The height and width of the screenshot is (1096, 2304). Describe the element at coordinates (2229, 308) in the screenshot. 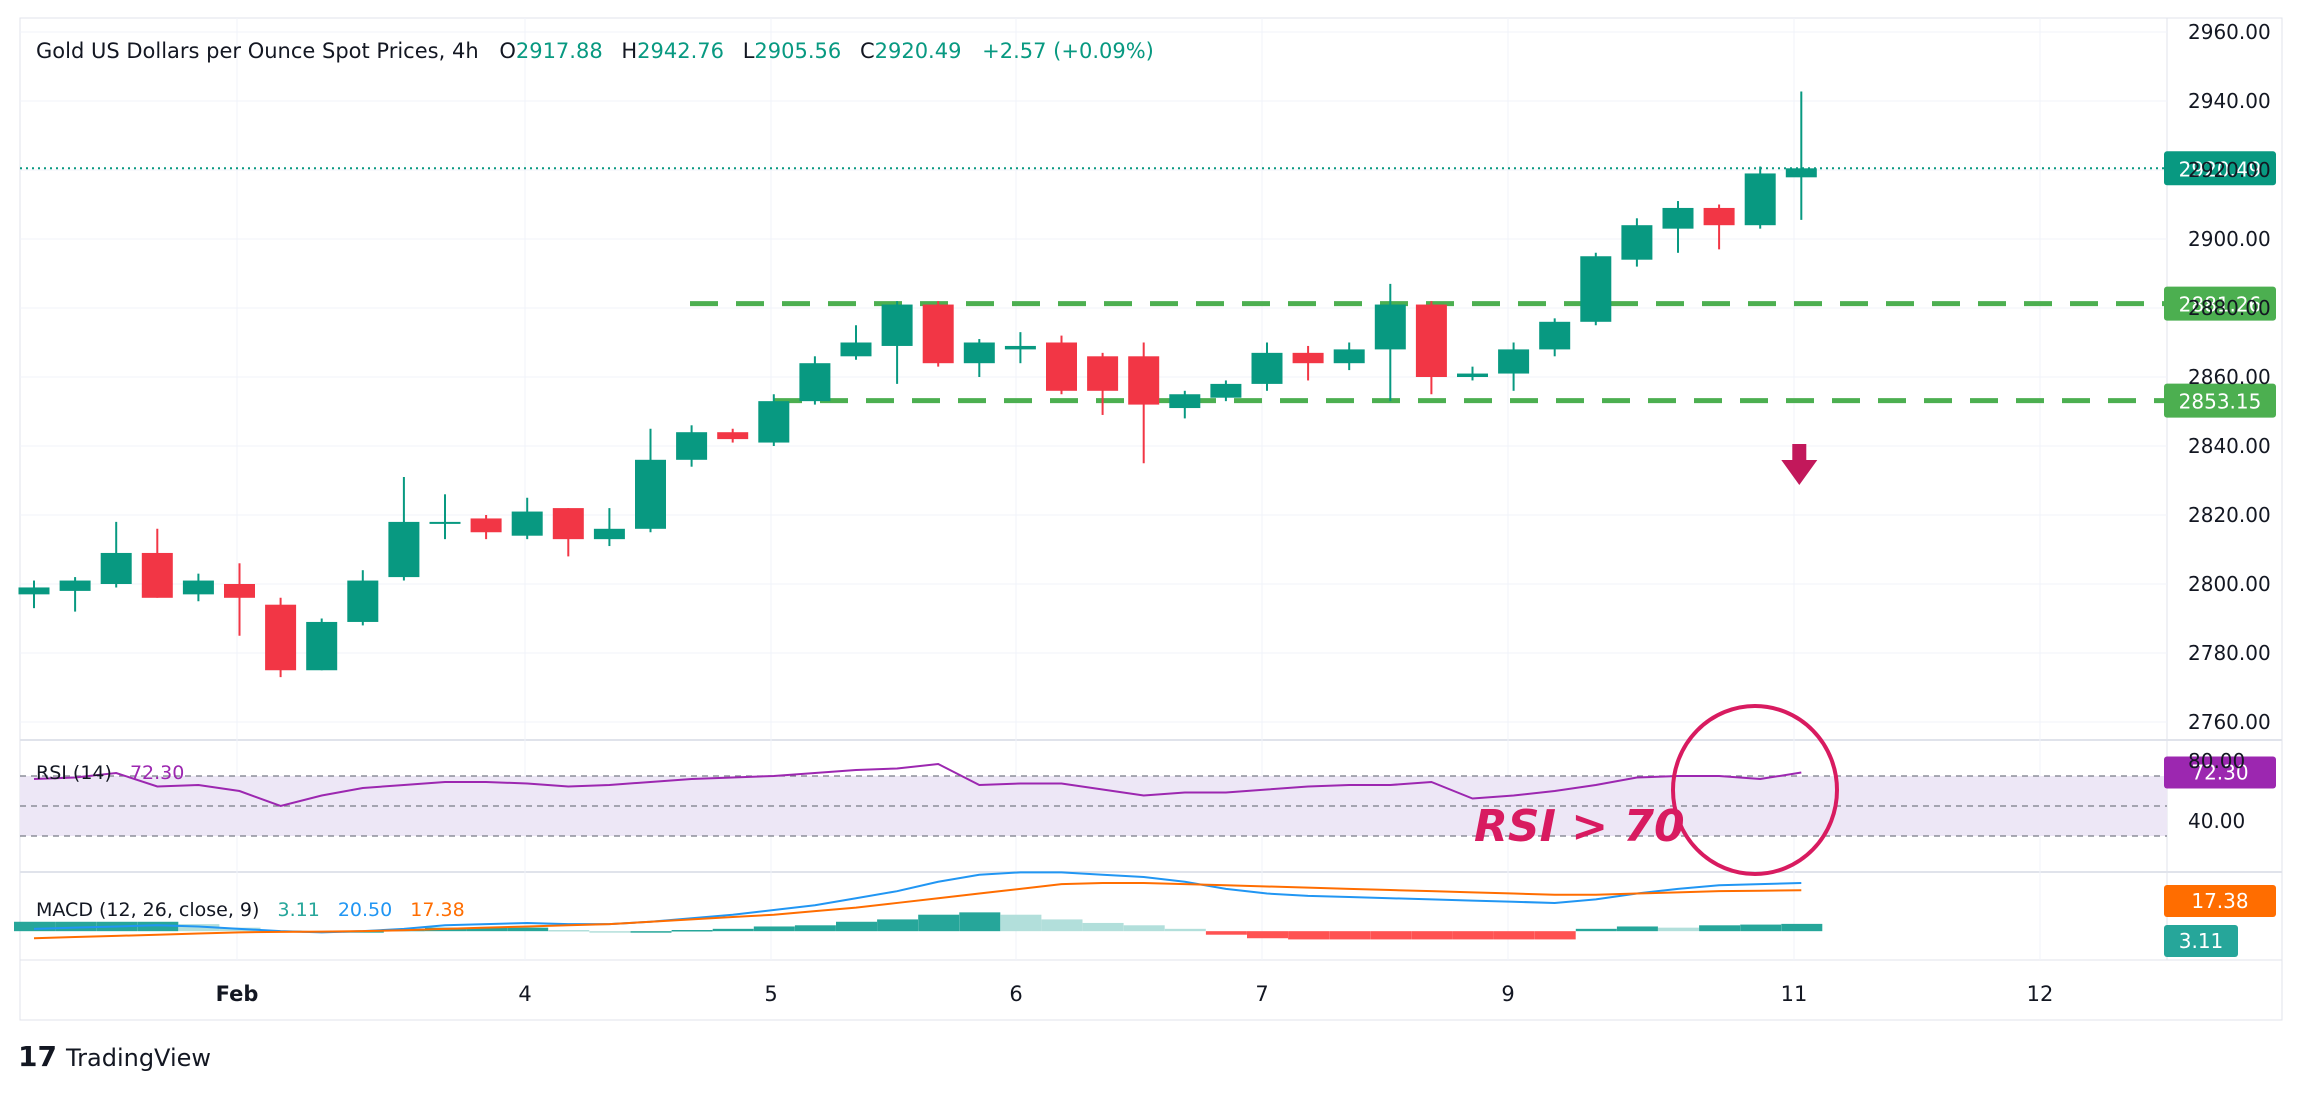

I see `price-tick-label: 2880.00` at that location.